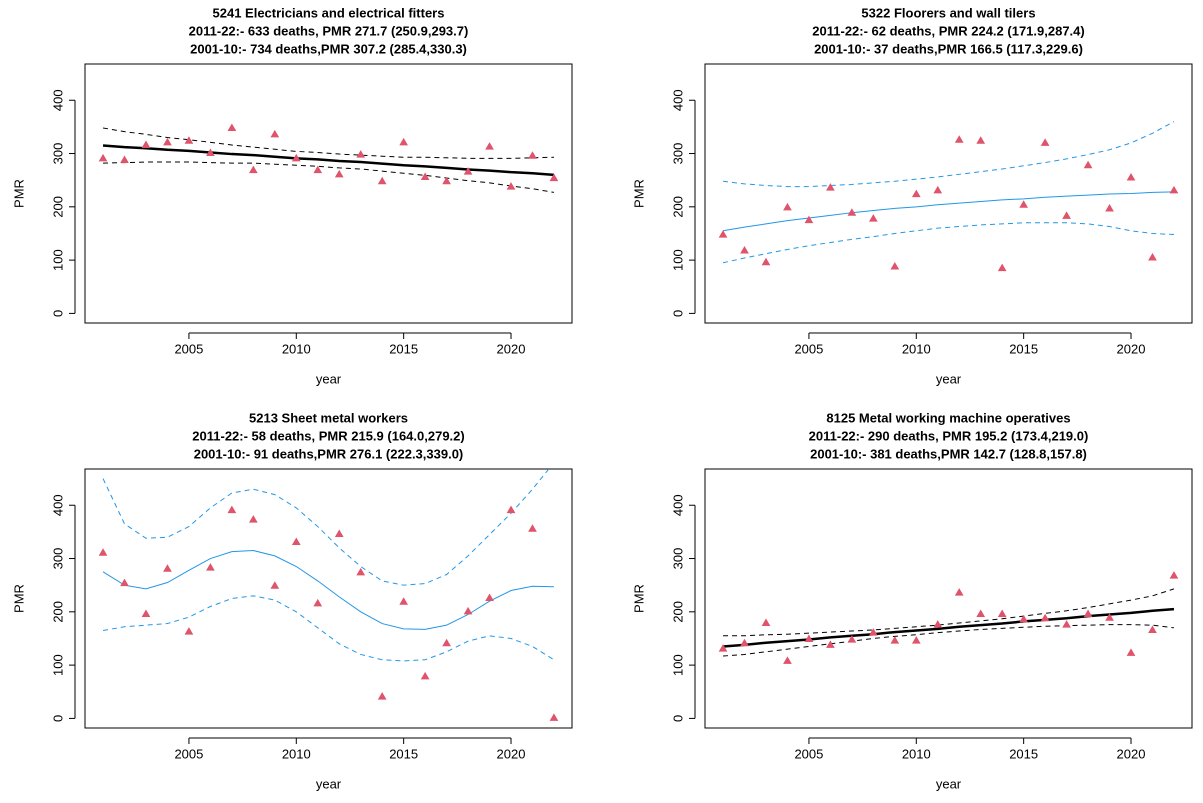 This screenshot has width=1203, height=803. What do you see at coordinates (57, 665) in the screenshot?
I see `y-tick-label: 100` at bounding box center [57, 665].